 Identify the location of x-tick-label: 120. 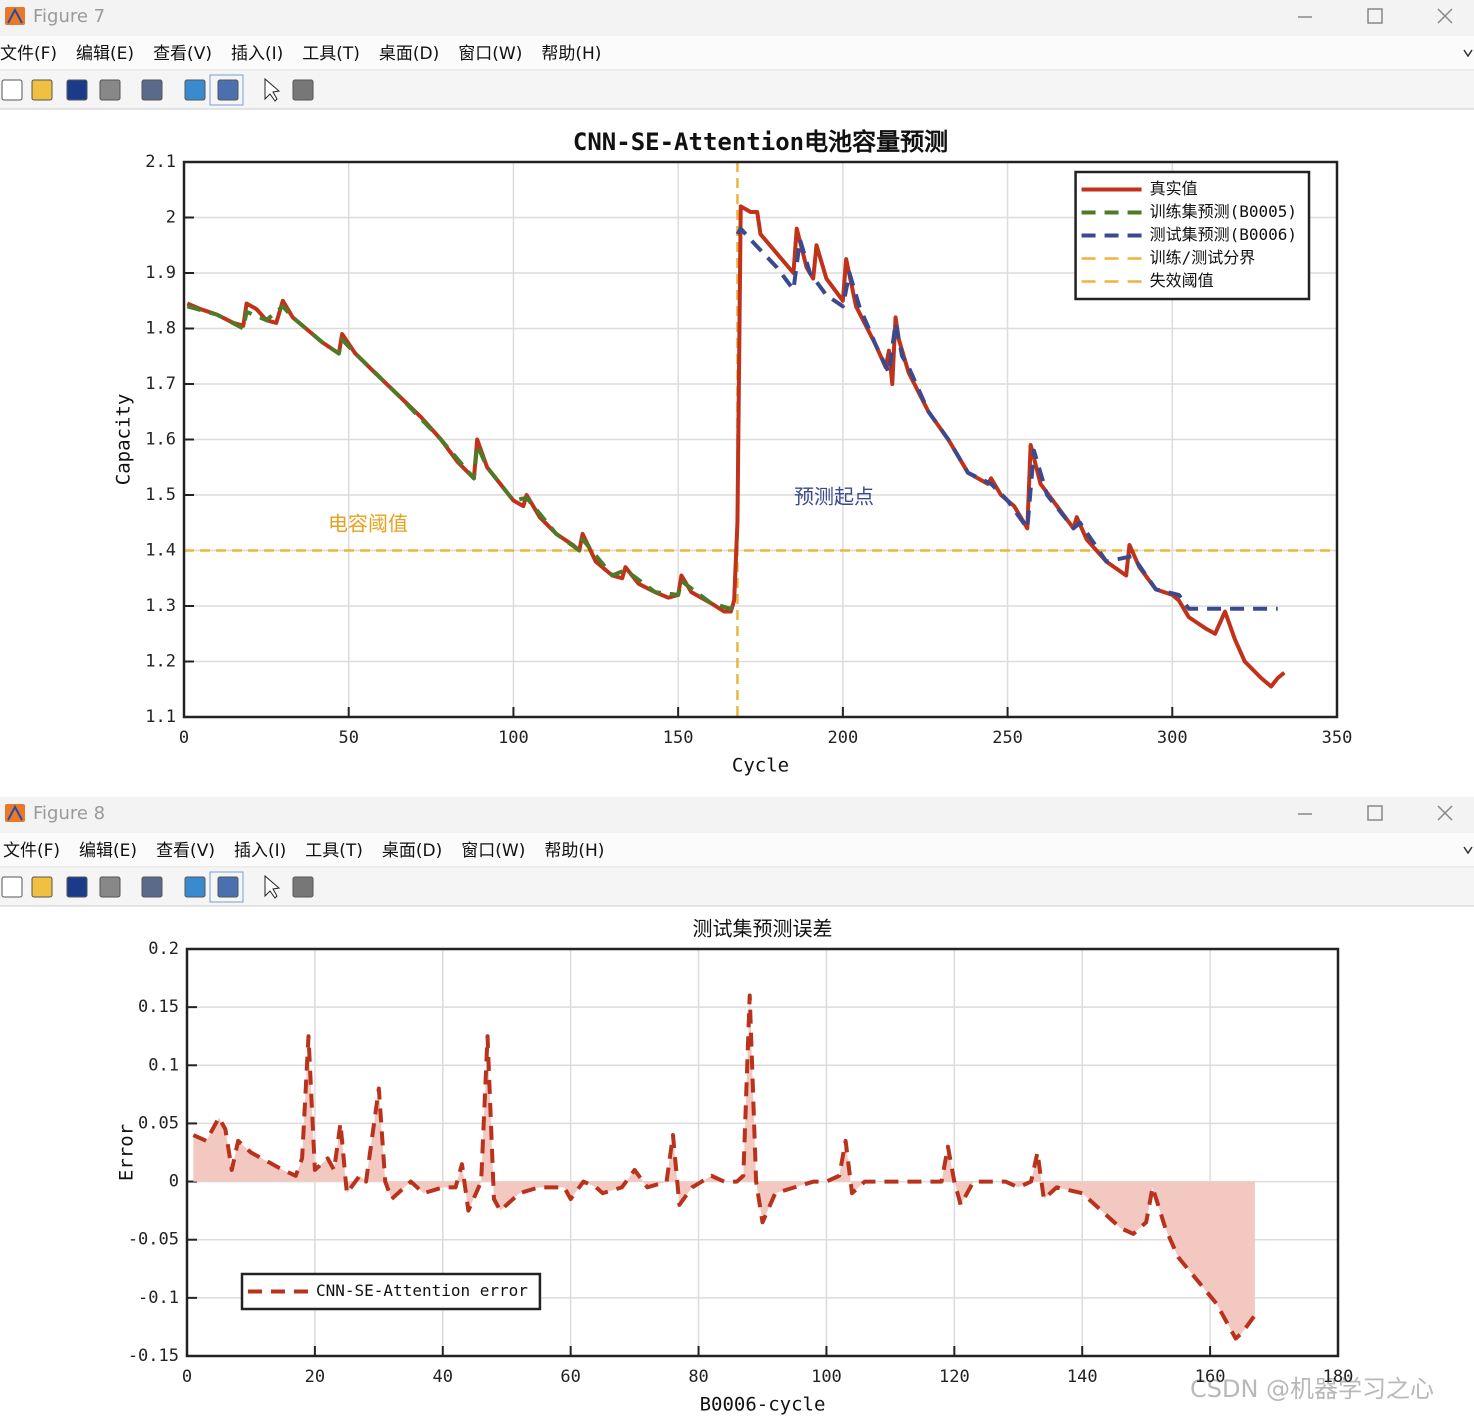
(954, 1377).